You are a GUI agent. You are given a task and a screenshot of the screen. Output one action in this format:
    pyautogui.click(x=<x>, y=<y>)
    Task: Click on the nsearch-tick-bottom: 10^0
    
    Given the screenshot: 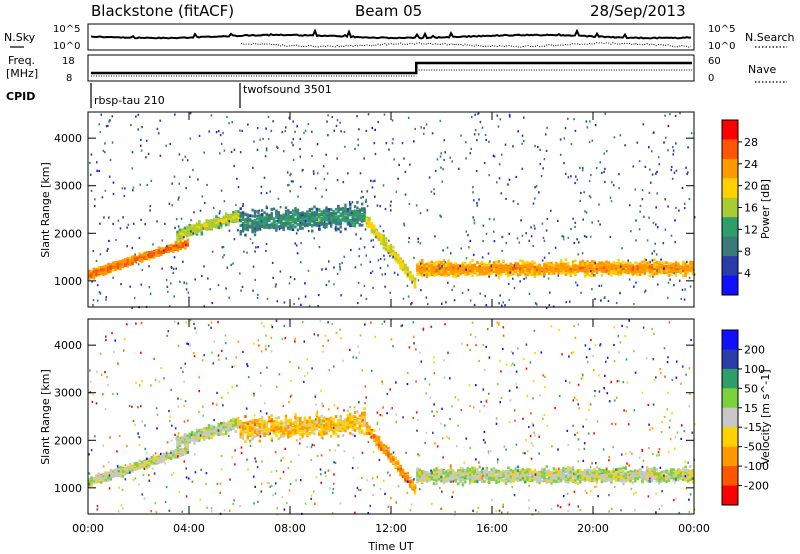 What is the action you would take?
    pyautogui.click(x=721, y=46)
    